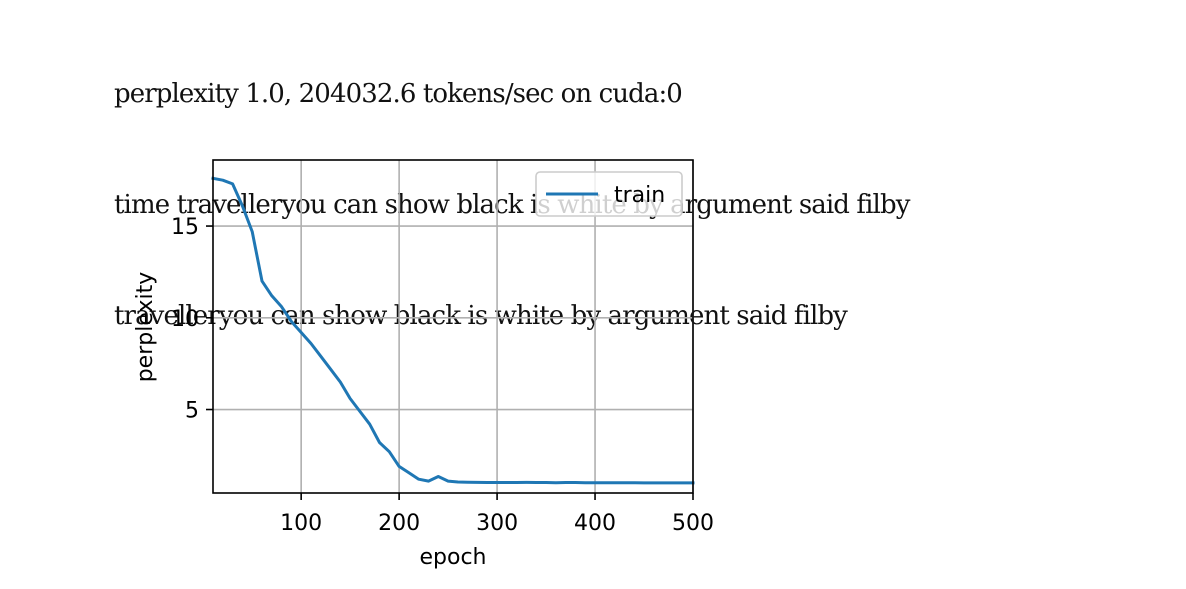 This screenshot has width=1186, height=589. I want to click on x-tick-label: 400, so click(595, 523).